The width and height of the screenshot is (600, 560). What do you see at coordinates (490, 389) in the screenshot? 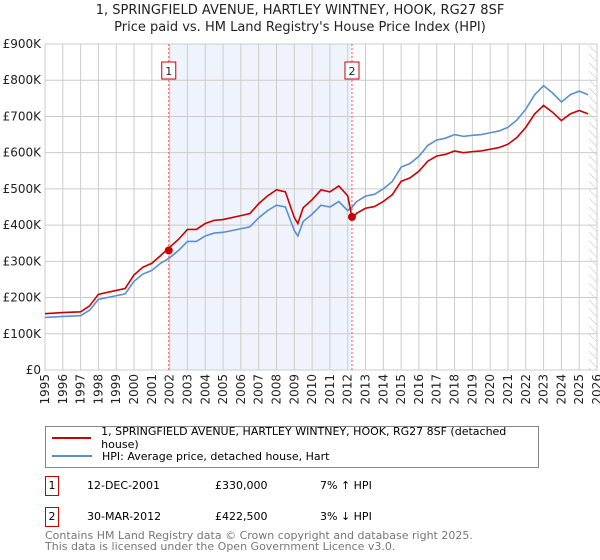
I see `x-tick-label: 2020` at bounding box center [490, 389].